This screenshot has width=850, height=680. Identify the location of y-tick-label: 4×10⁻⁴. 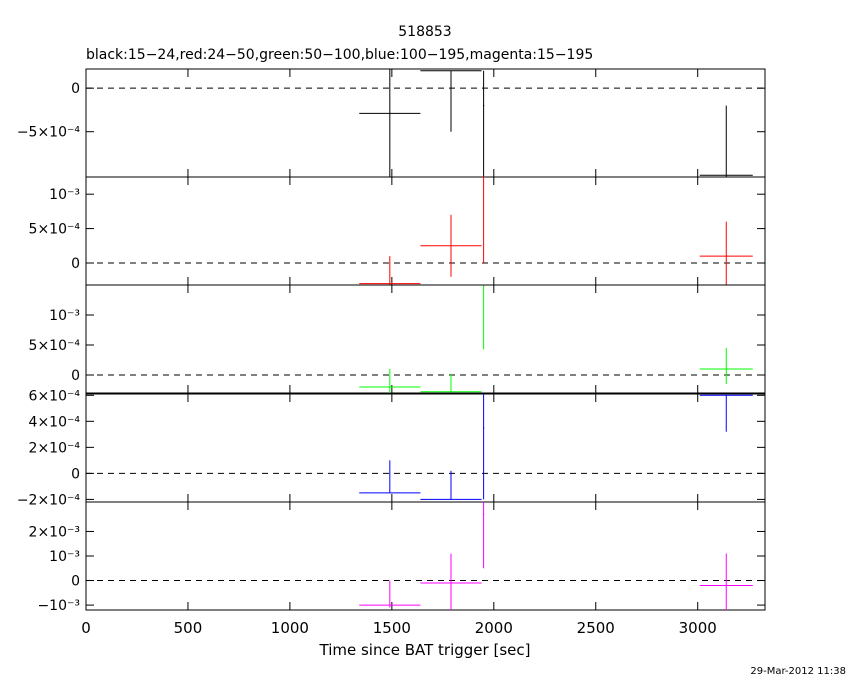
(55, 422).